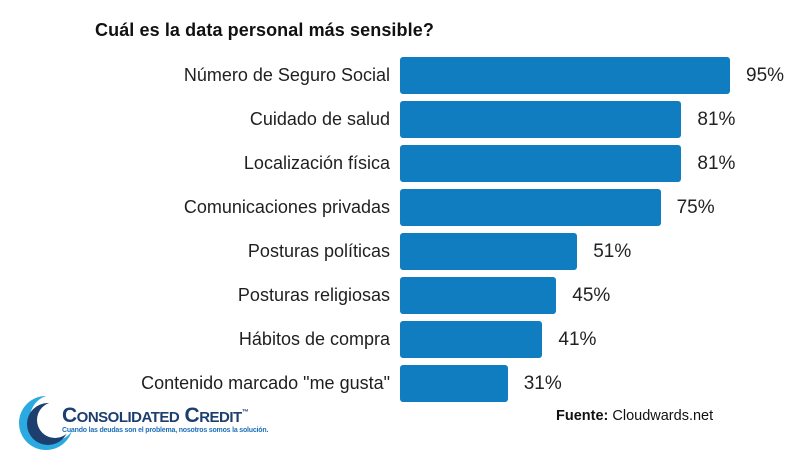 This screenshot has height=459, width=800. What do you see at coordinates (542, 383) in the screenshot?
I see `value-label: 31%` at bounding box center [542, 383].